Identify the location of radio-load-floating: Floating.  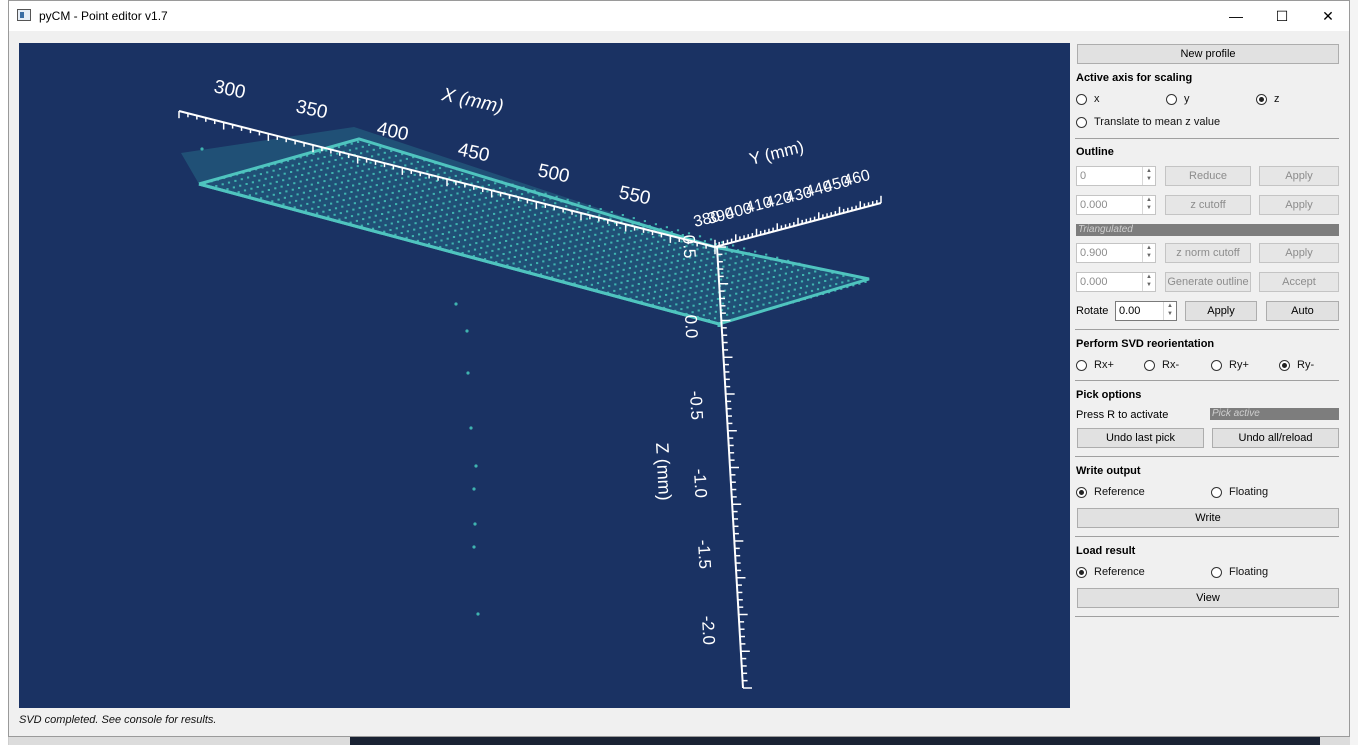
(1239, 572).